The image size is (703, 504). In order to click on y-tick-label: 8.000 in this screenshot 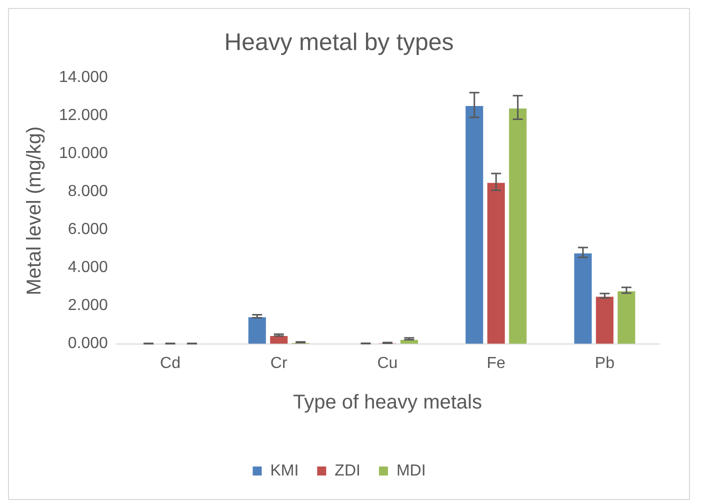, I will do `click(88, 191)`.